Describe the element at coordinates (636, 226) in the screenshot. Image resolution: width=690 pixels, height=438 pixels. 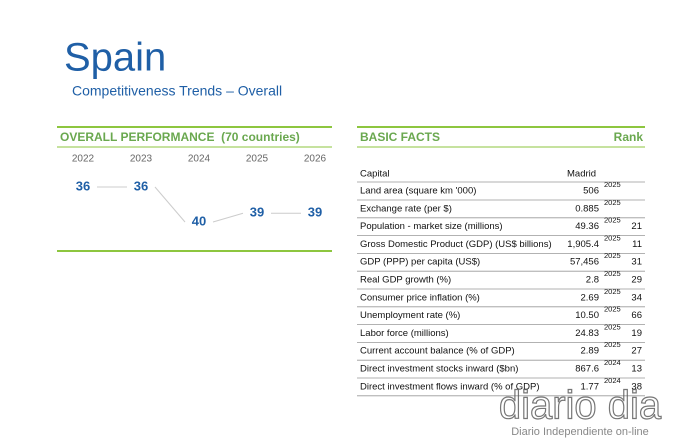
I see `fact-rank: 21` at that location.